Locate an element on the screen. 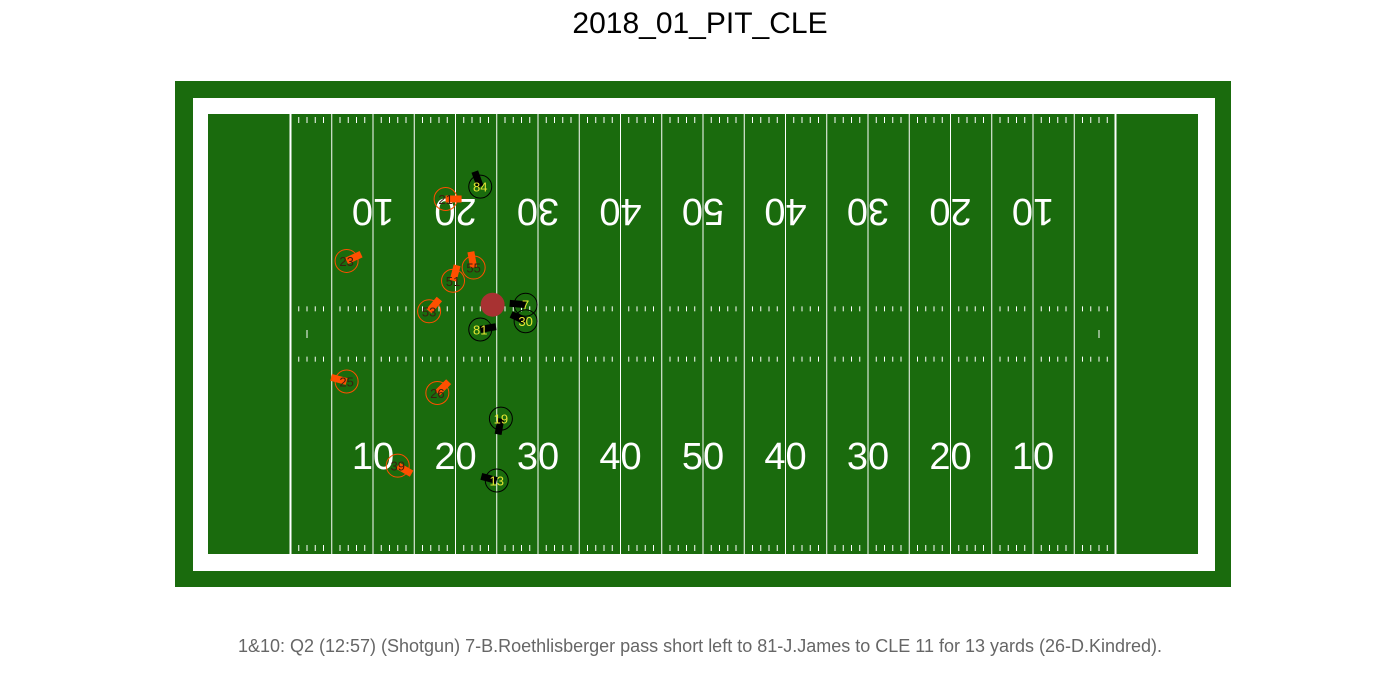  defense-player: 51 is located at coordinates (453, 278).